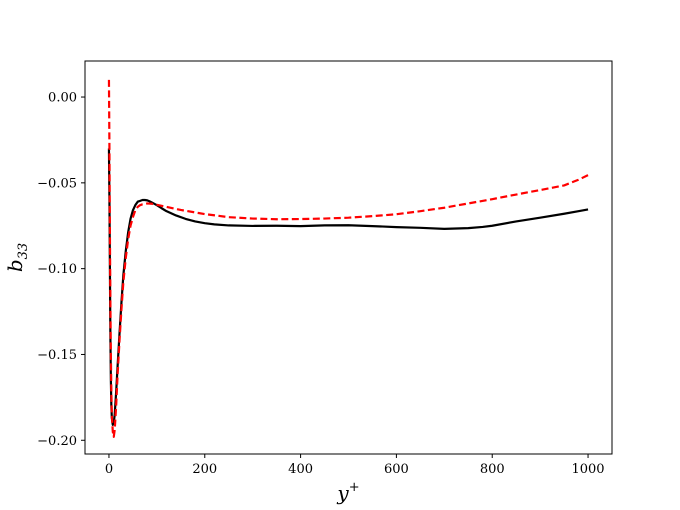 Image resolution: width=680 pixels, height=510 pixels. What do you see at coordinates (57, 183) in the screenshot?
I see `y-tick-label: −0.05` at bounding box center [57, 183].